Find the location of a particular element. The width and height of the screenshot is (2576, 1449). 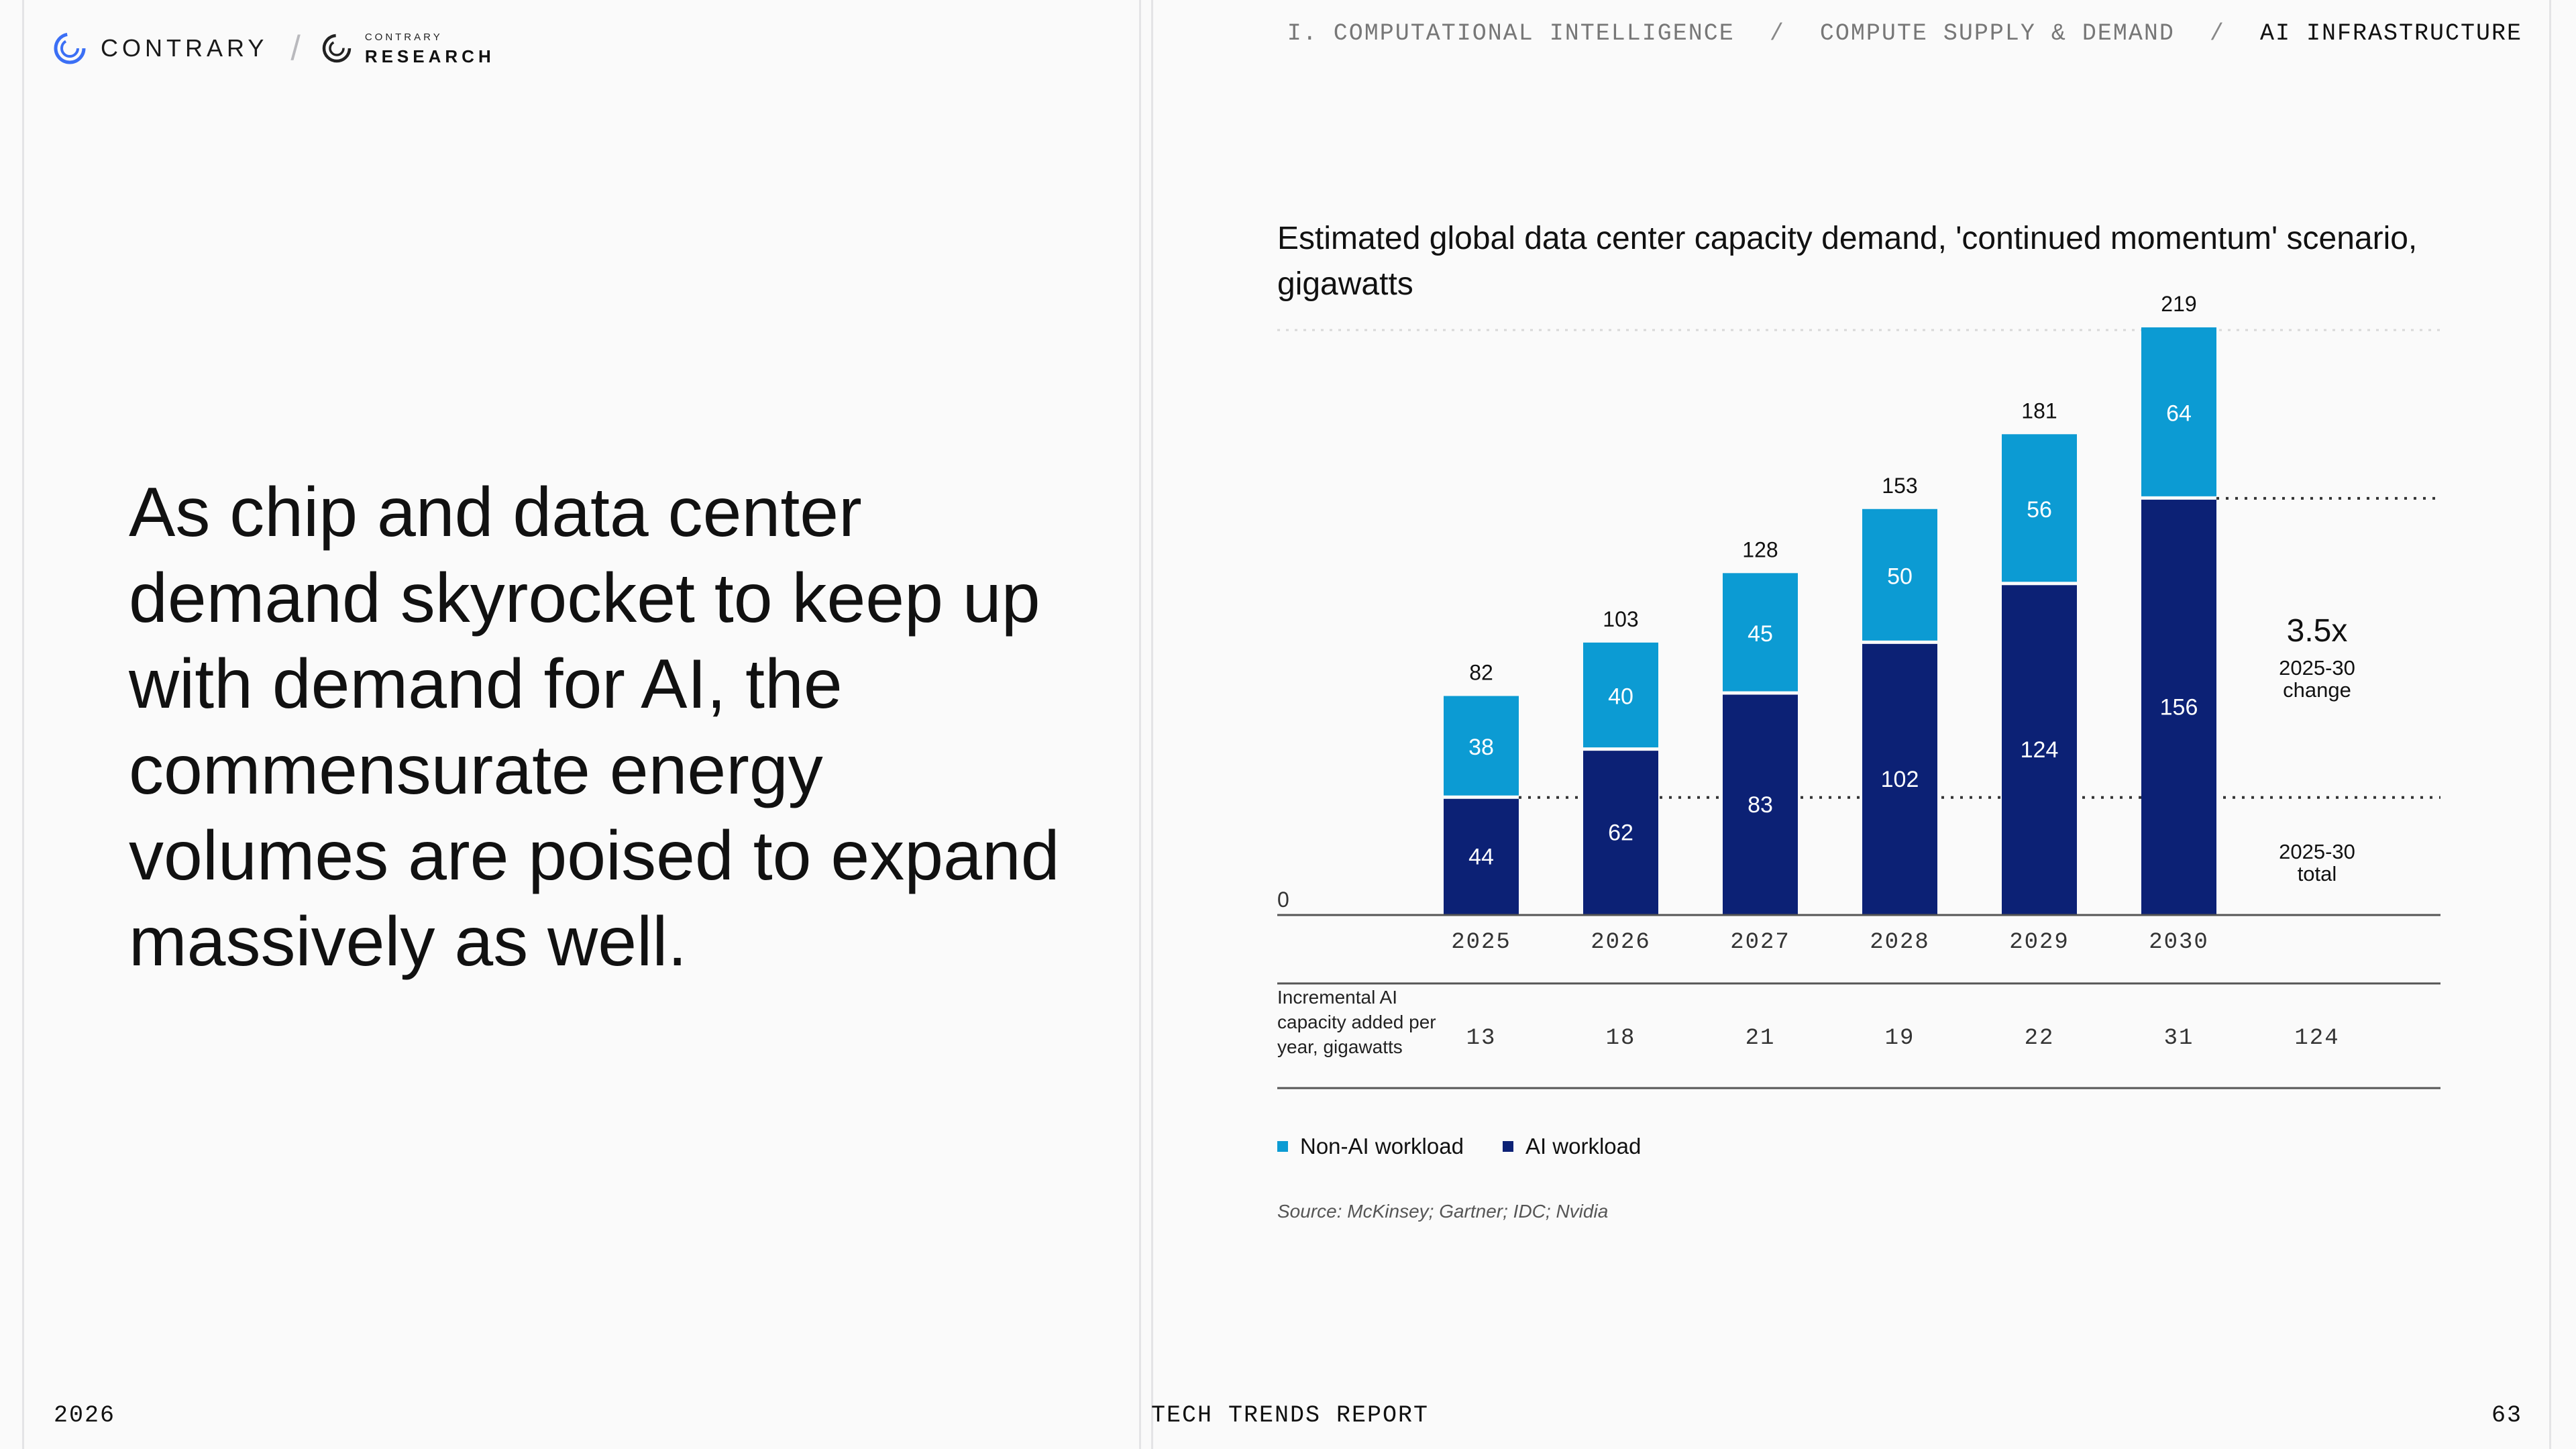

bar-ai-2030 is located at coordinates (2178, 707).